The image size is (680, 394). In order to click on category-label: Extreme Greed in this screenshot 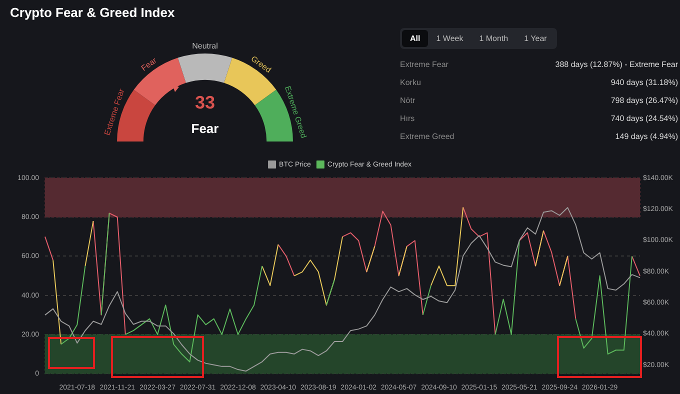, I will do `click(427, 136)`.